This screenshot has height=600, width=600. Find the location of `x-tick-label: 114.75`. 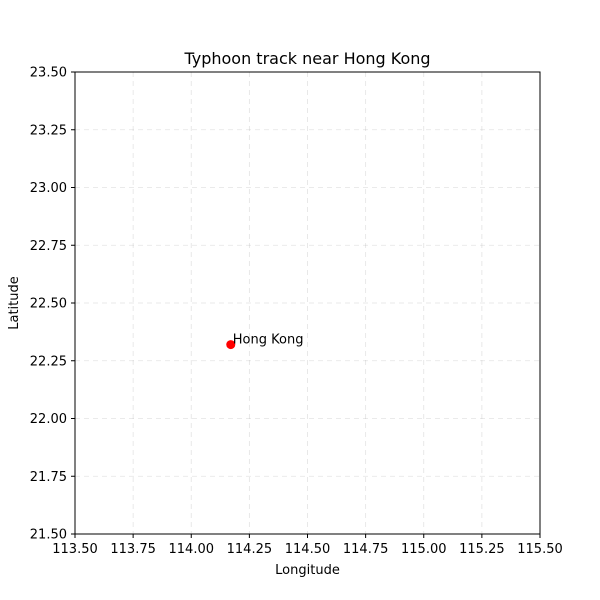

x-tick-label: 114.75 is located at coordinates (366, 549).